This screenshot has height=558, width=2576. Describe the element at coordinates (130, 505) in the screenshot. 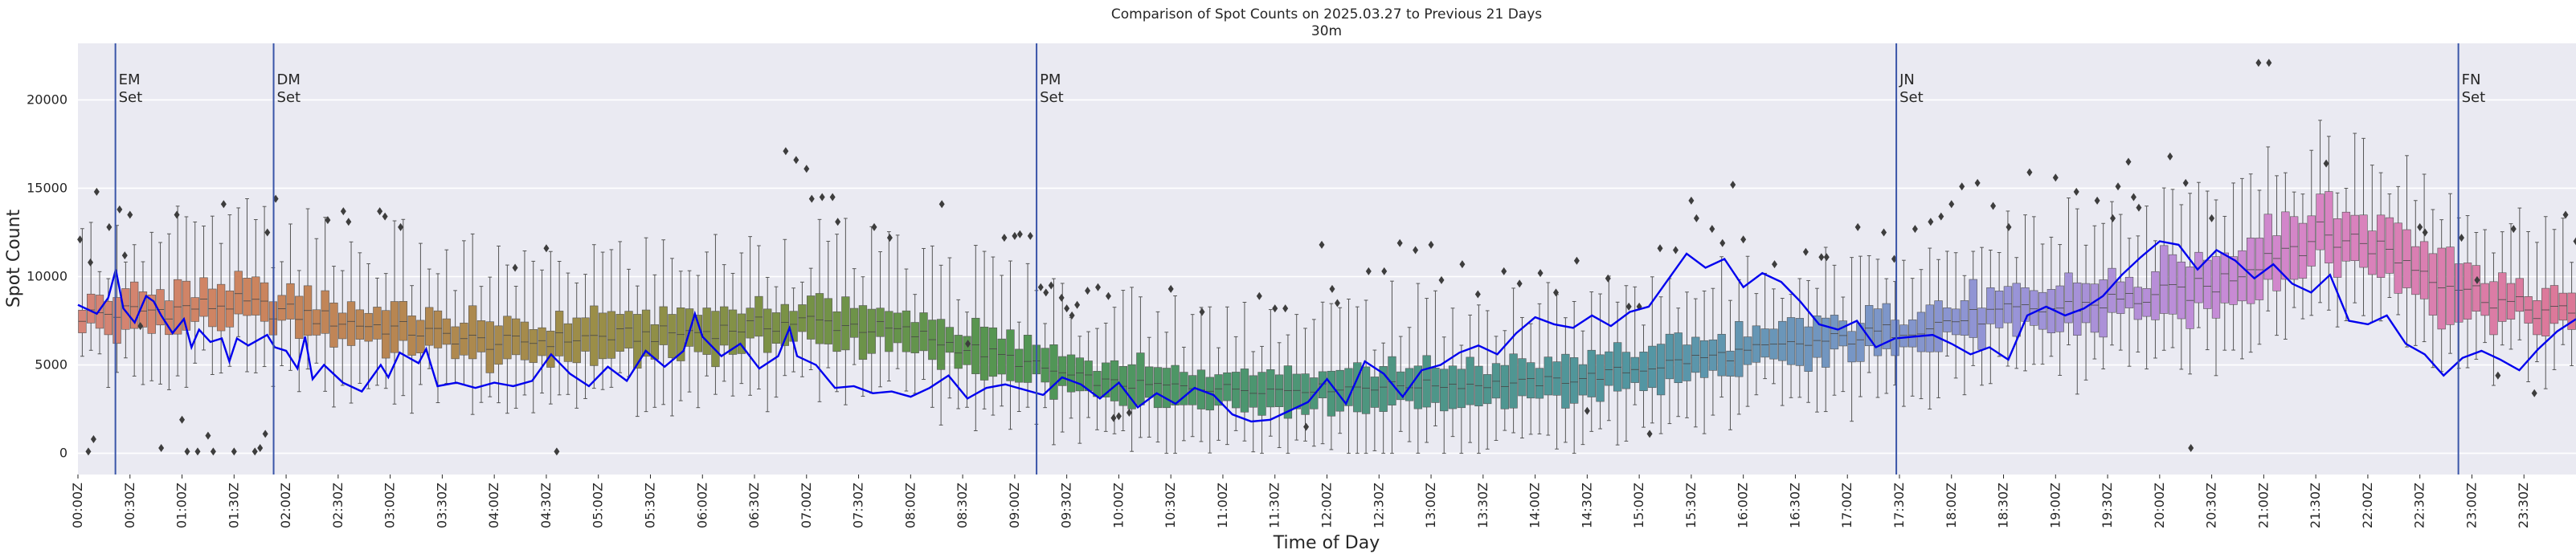

I see `x-tick-label: 00:30Z` at that location.